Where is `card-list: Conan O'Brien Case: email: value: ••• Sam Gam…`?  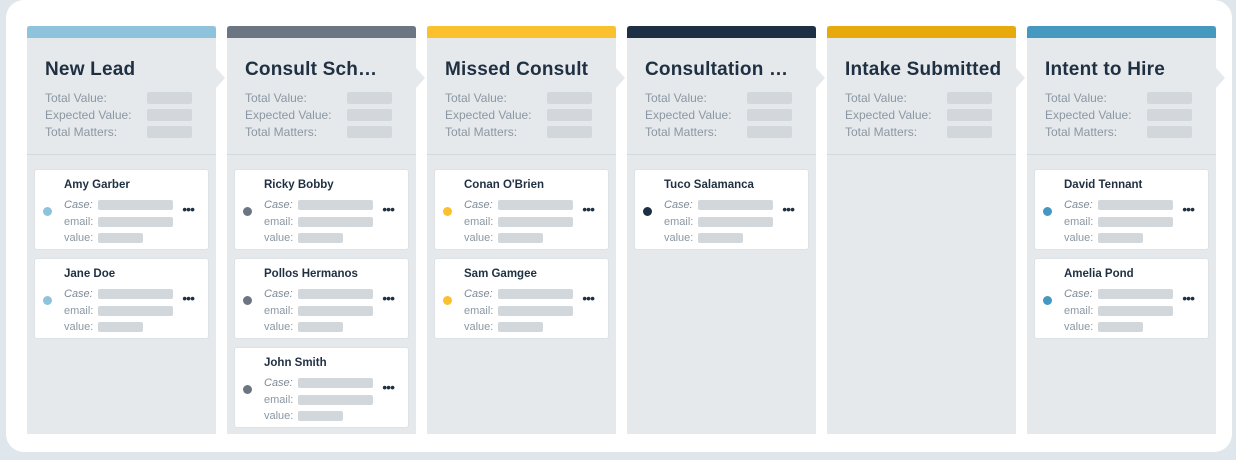
card-list: Conan O'Brien Case: email: value: ••• Sam Gam… is located at coordinates (521, 247).